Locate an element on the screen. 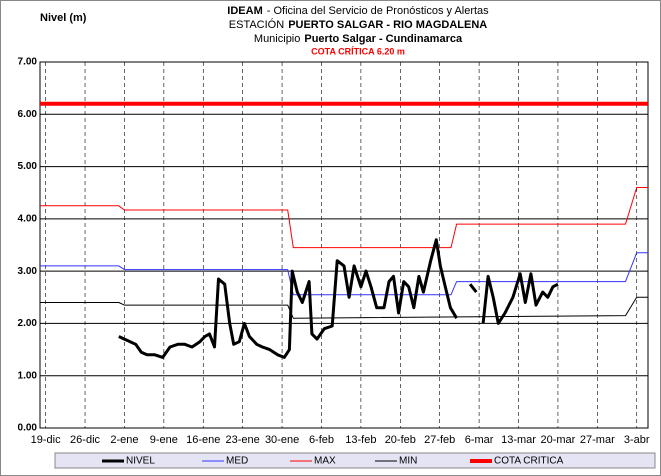  x-tick-label: 16-ene is located at coordinates (203, 440).